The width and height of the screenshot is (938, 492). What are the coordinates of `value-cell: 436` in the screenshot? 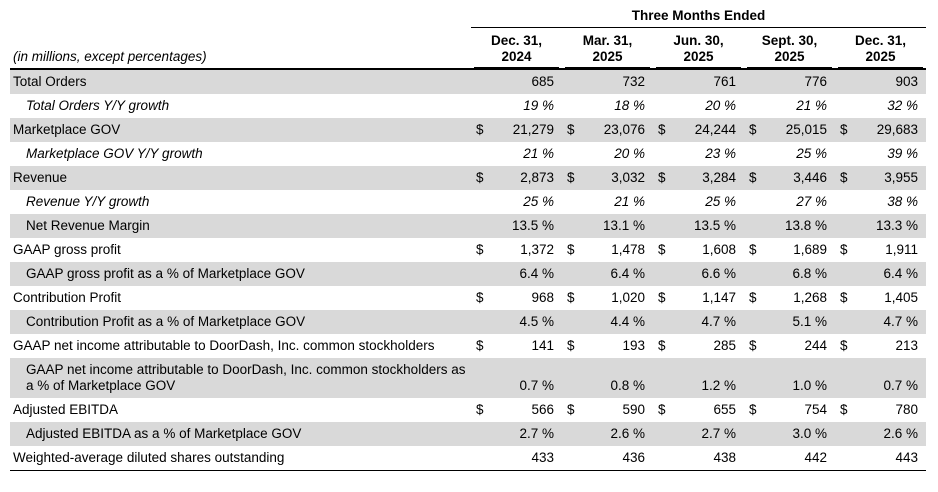 It's located at (607, 458).